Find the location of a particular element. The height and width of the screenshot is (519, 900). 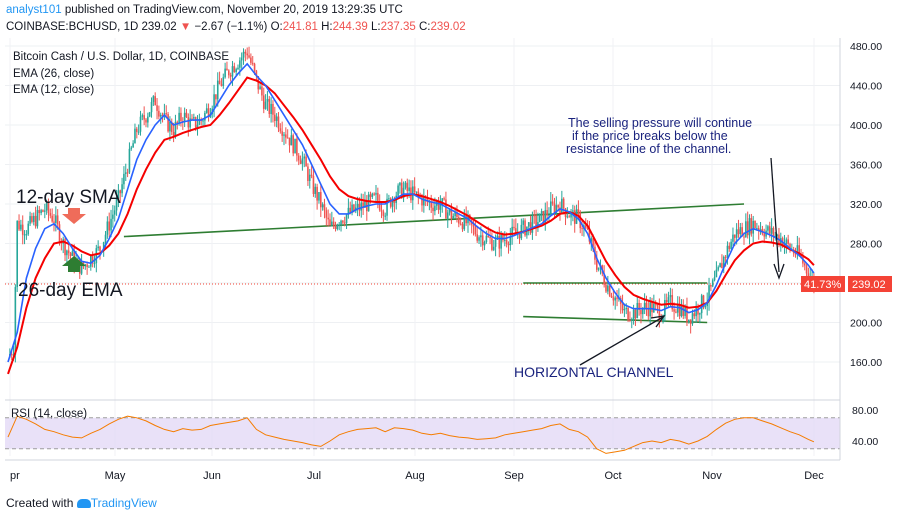

time-tick: Oct is located at coordinates (612, 476).